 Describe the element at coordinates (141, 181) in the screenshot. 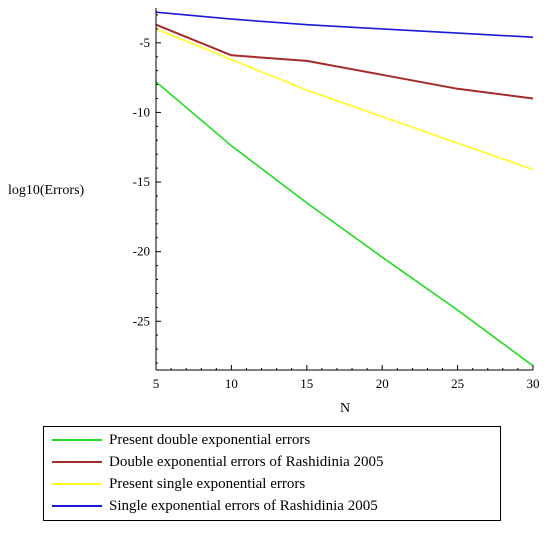

I see `y-tick-label: -15` at that location.